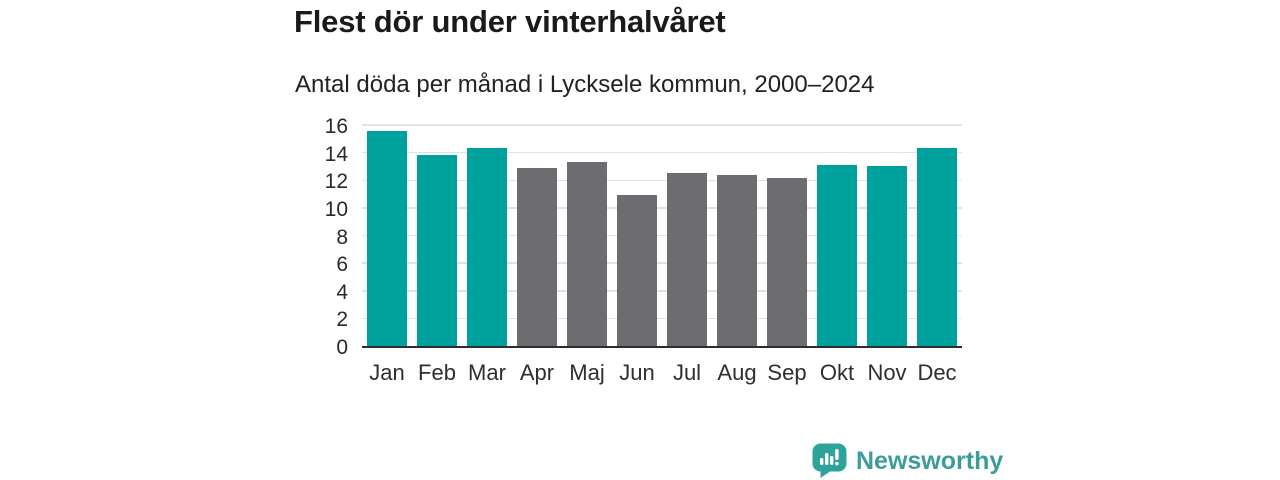 The width and height of the screenshot is (1280, 480). Describe the element at coordinates (342, 265) in the screenshot. I see `y-tick-label-6: 6` at that location.